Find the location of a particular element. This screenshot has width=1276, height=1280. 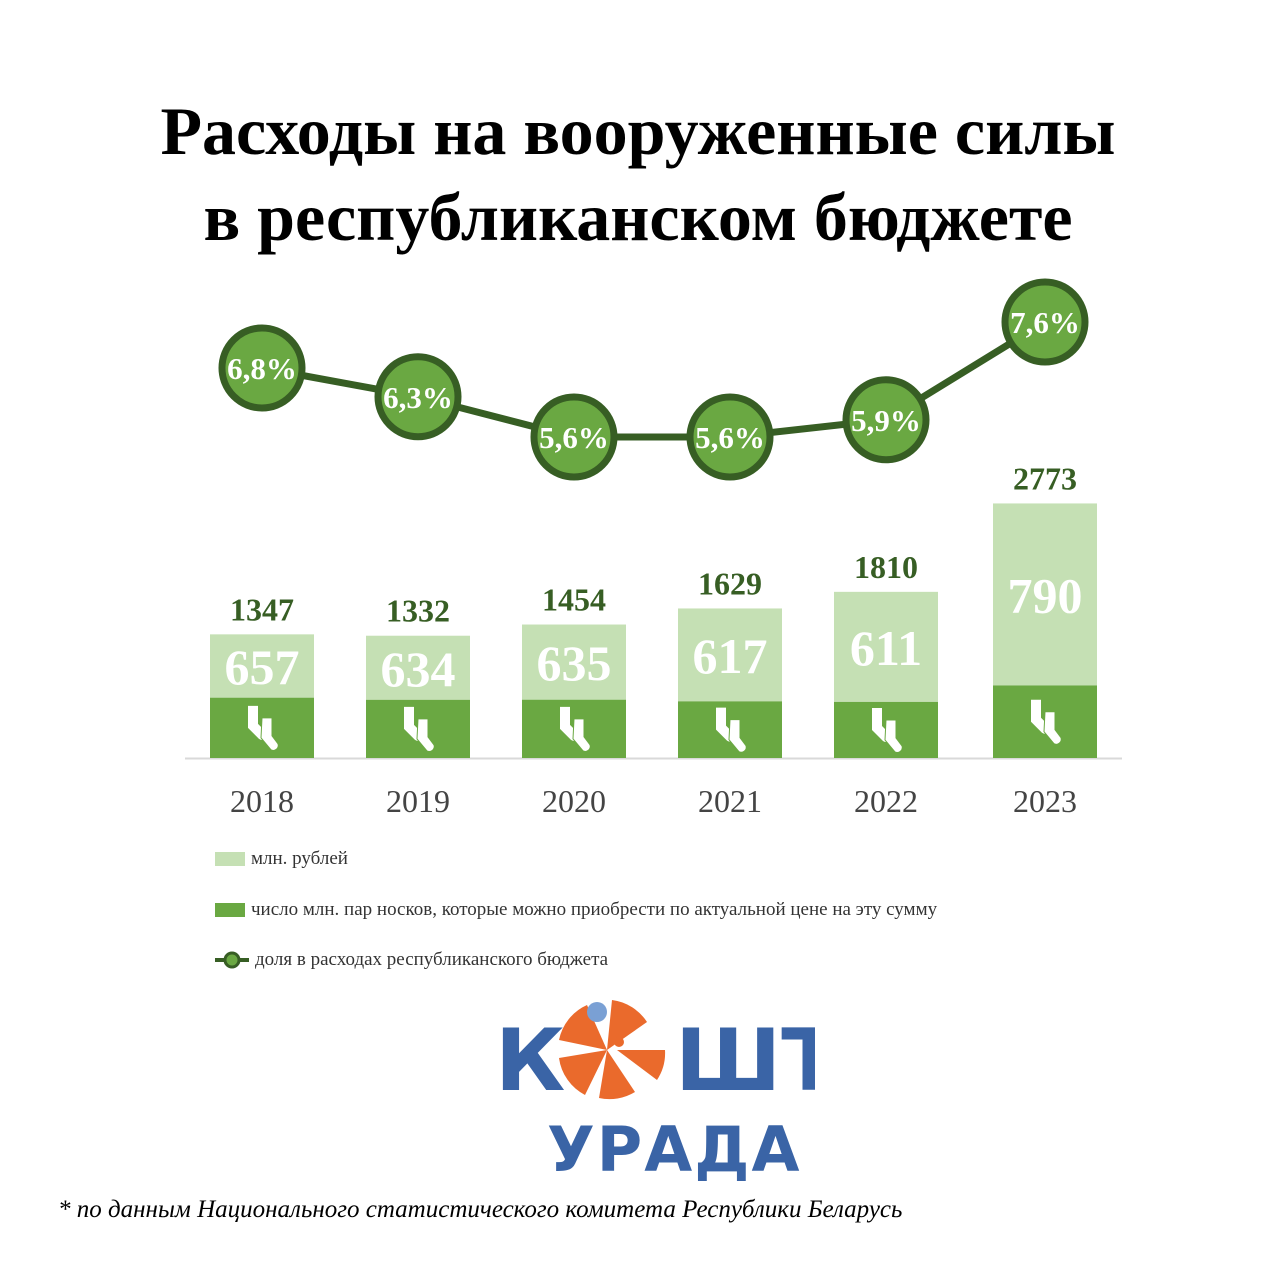

bar-total-label: 2773 is located at coordinates (1045, 478).